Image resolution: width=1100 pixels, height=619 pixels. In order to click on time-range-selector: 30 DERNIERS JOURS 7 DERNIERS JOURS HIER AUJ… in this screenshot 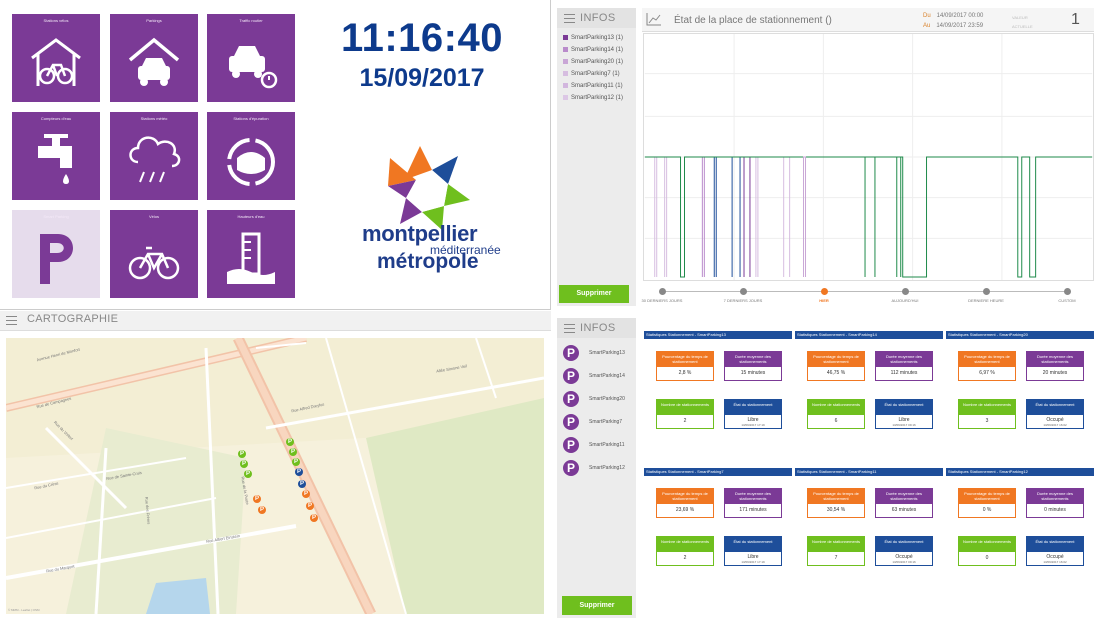, I will do `click(867, 296)`.